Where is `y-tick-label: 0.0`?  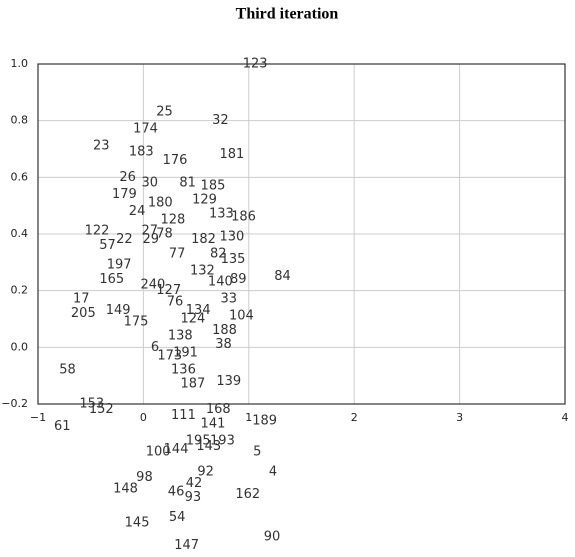 y-tick-label: 0.0 is located at coordinates (20, 346).